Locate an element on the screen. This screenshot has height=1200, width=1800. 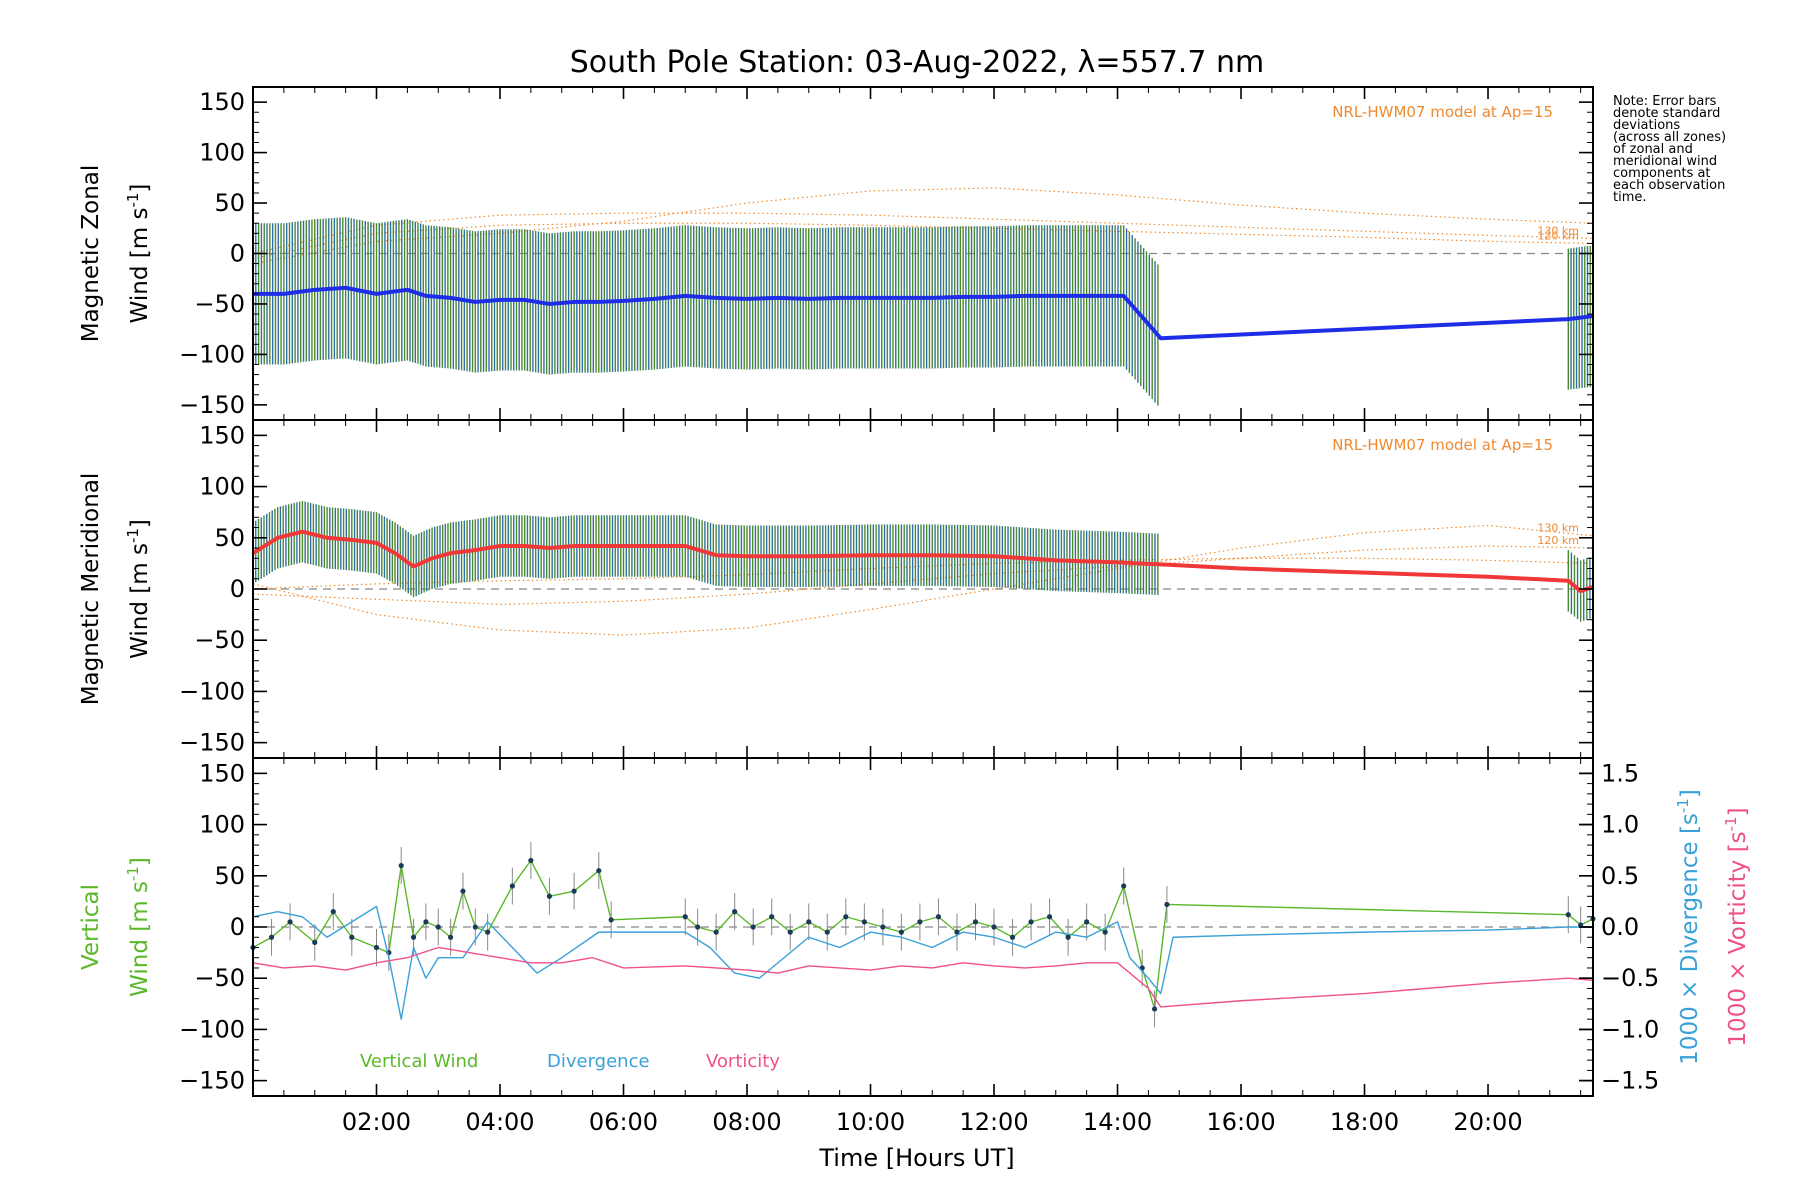
y2-tick-label: −1.5 is located at coordinates (1630, 1081).